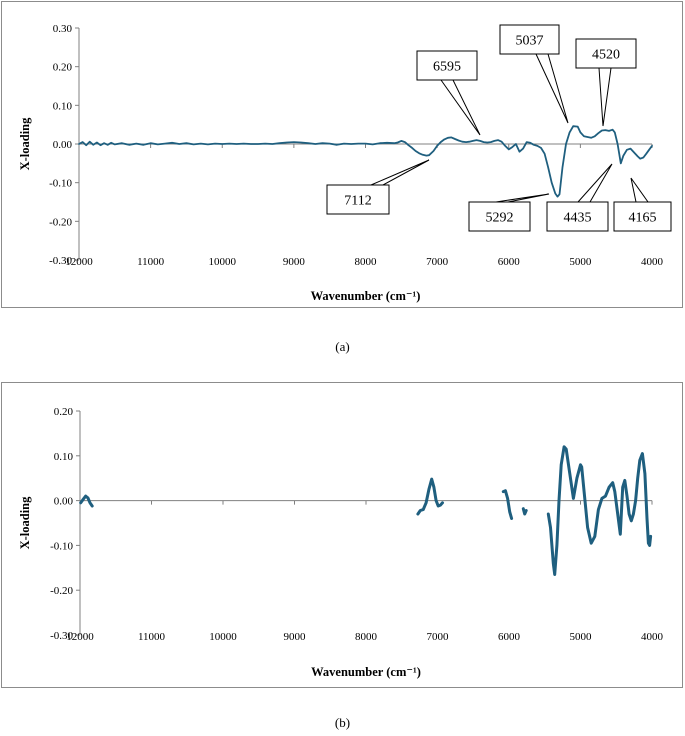 This screenshot has width=685, height=736. What do you see at coordinates (342, 722) in the screenshot?
I see `caption-b: (b)` at bounding box center [342, 722].